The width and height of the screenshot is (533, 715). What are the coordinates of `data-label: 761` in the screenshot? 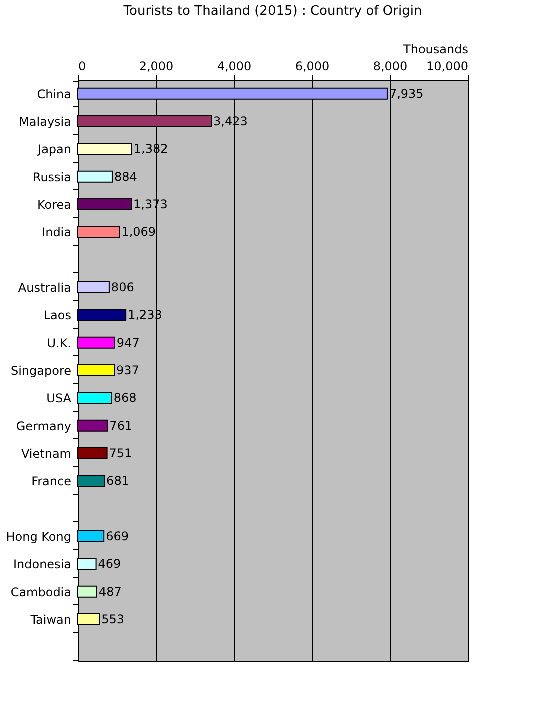 It's located at (121, 425).